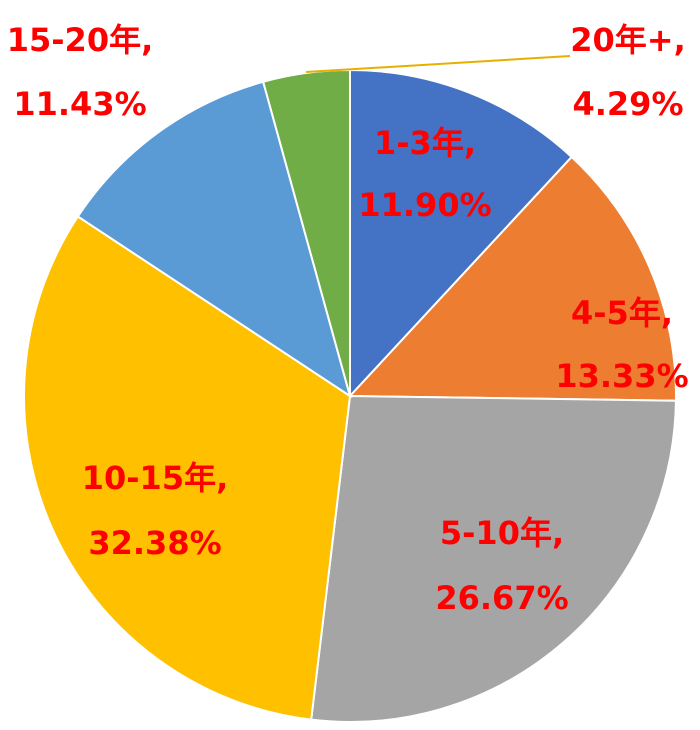 This screenshot has width=700, height=730. Describe the element at coordinates (438, 64) in the screenshot. I see `leader-line` at that location.